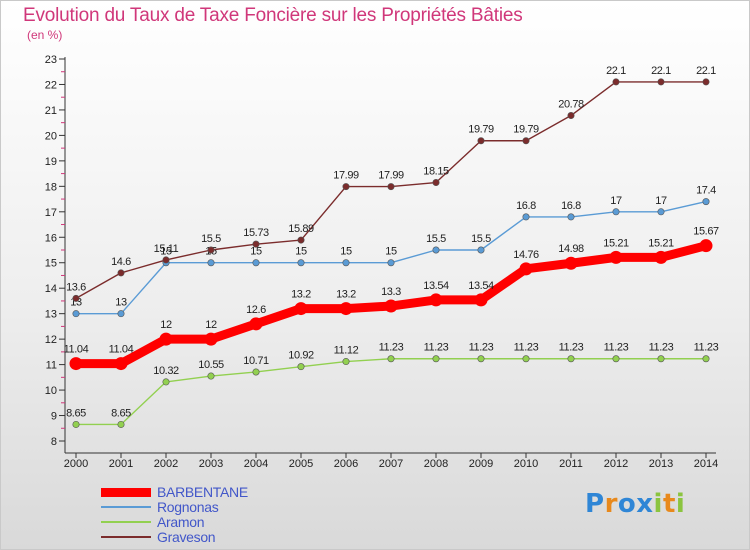 The image size is (750, 550). I want to click on y-tick-label: 19, so click(51, 162).